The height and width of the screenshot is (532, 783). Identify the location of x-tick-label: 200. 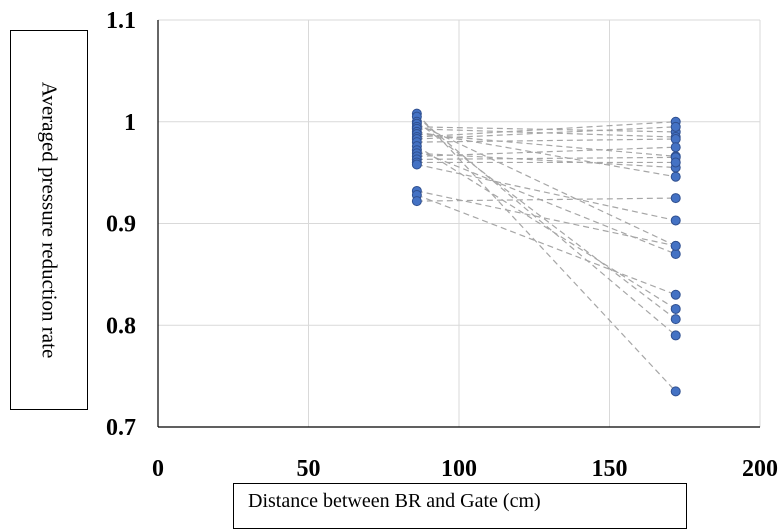
(760, 469).